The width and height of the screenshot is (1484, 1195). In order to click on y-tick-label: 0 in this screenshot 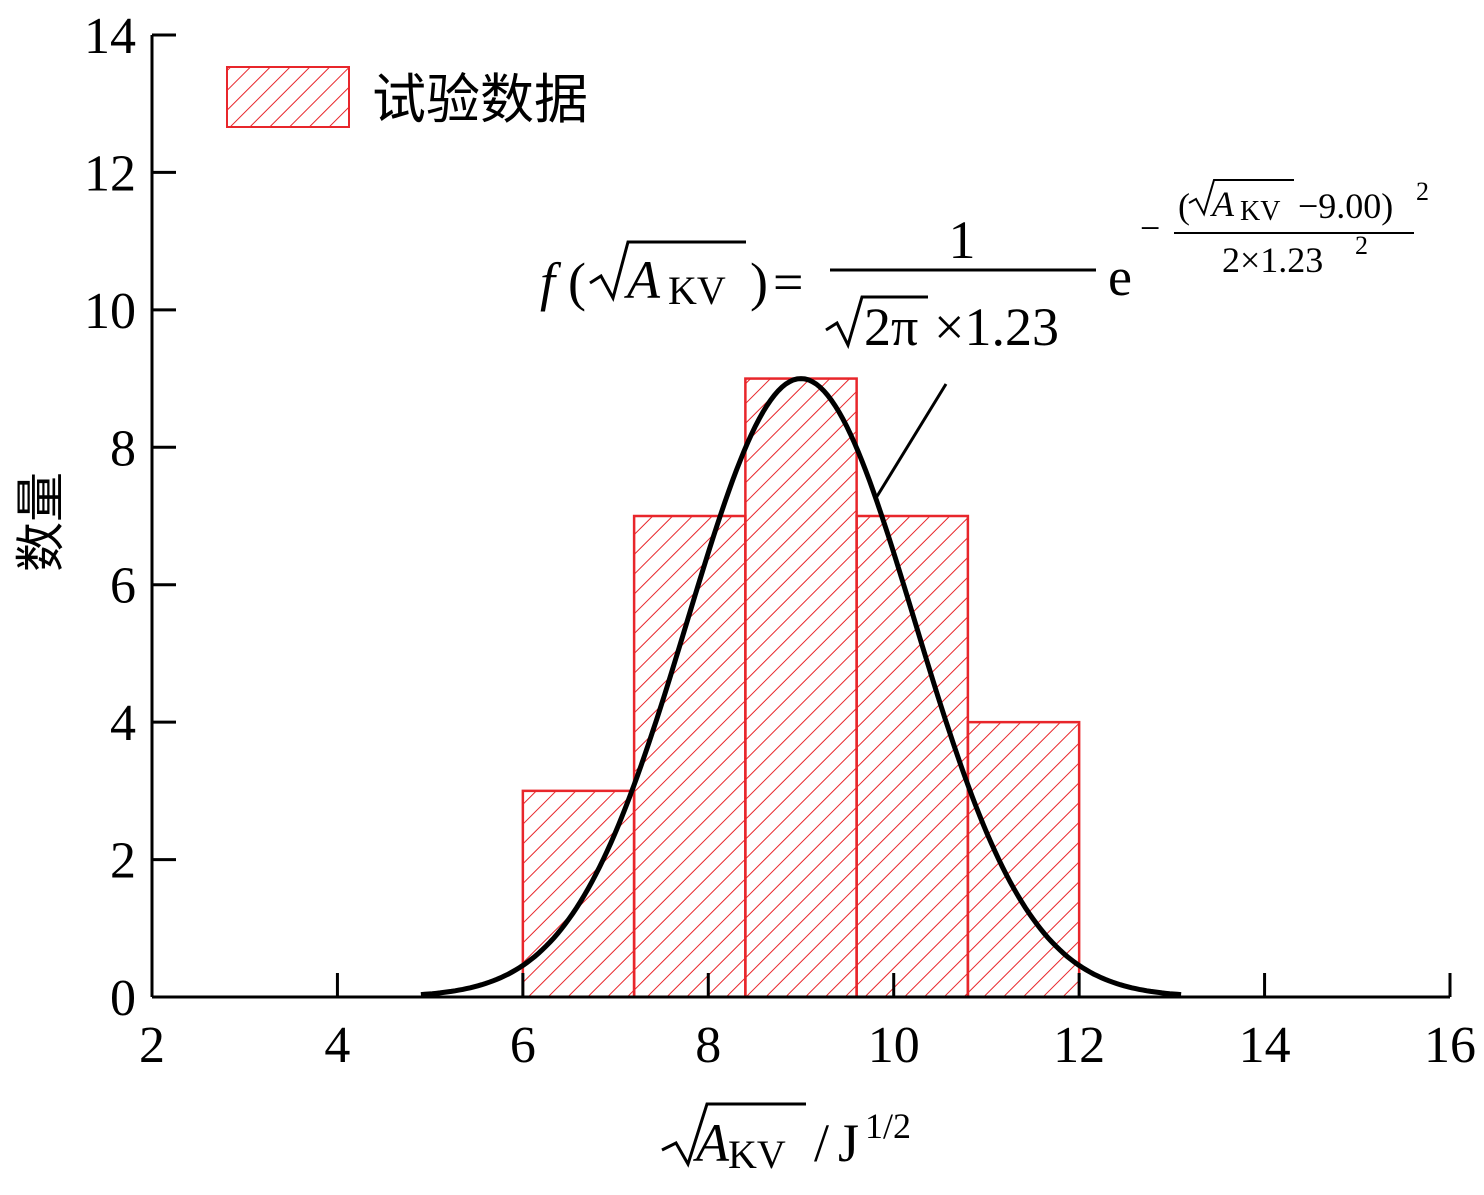, I will do `click(123, 998)`.